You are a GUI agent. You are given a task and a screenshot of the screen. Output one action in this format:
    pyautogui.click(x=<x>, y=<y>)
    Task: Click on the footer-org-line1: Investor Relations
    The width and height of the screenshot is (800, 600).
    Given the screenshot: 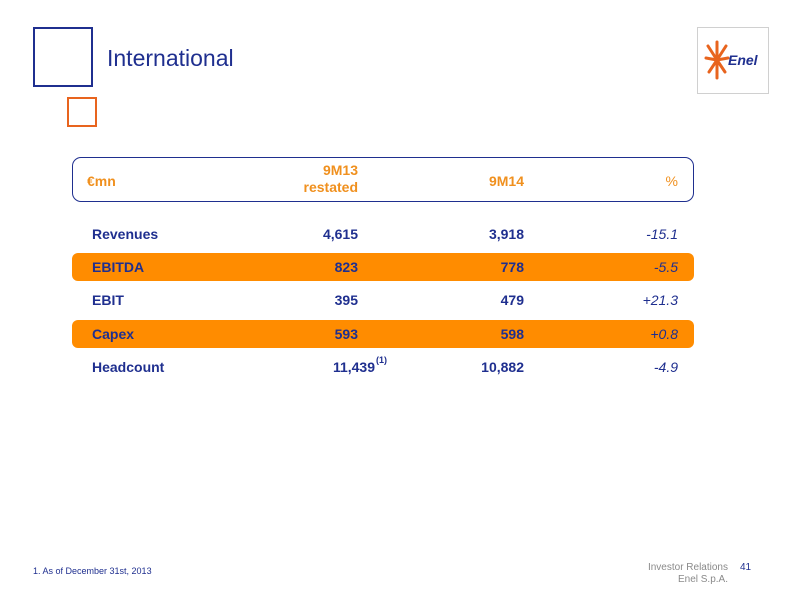 What is the action you would take?
    pyautogui.click(x=687, y=567)
    